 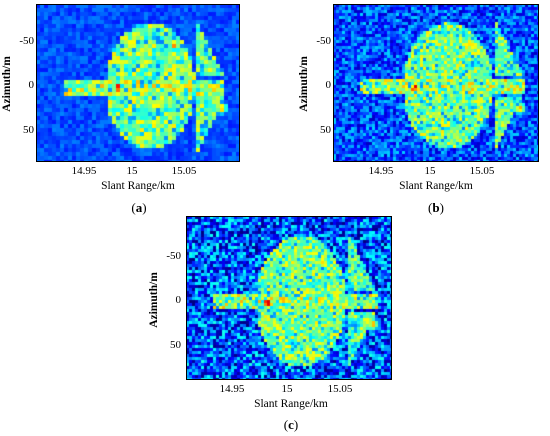 I want to click on ylabel-b: Azimuth/m, so click(x=304, y=84).